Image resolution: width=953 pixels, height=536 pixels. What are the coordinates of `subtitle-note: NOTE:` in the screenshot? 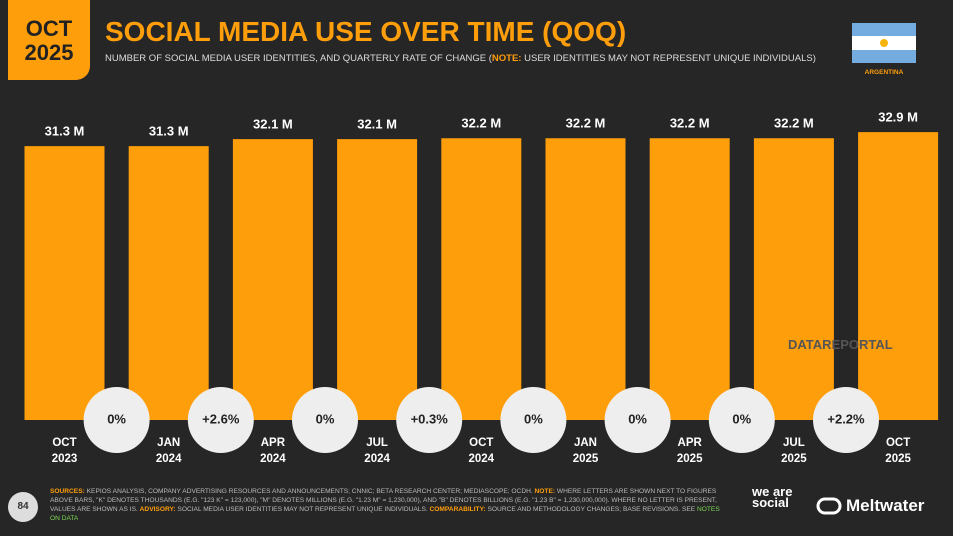 It's located at (506, 58).